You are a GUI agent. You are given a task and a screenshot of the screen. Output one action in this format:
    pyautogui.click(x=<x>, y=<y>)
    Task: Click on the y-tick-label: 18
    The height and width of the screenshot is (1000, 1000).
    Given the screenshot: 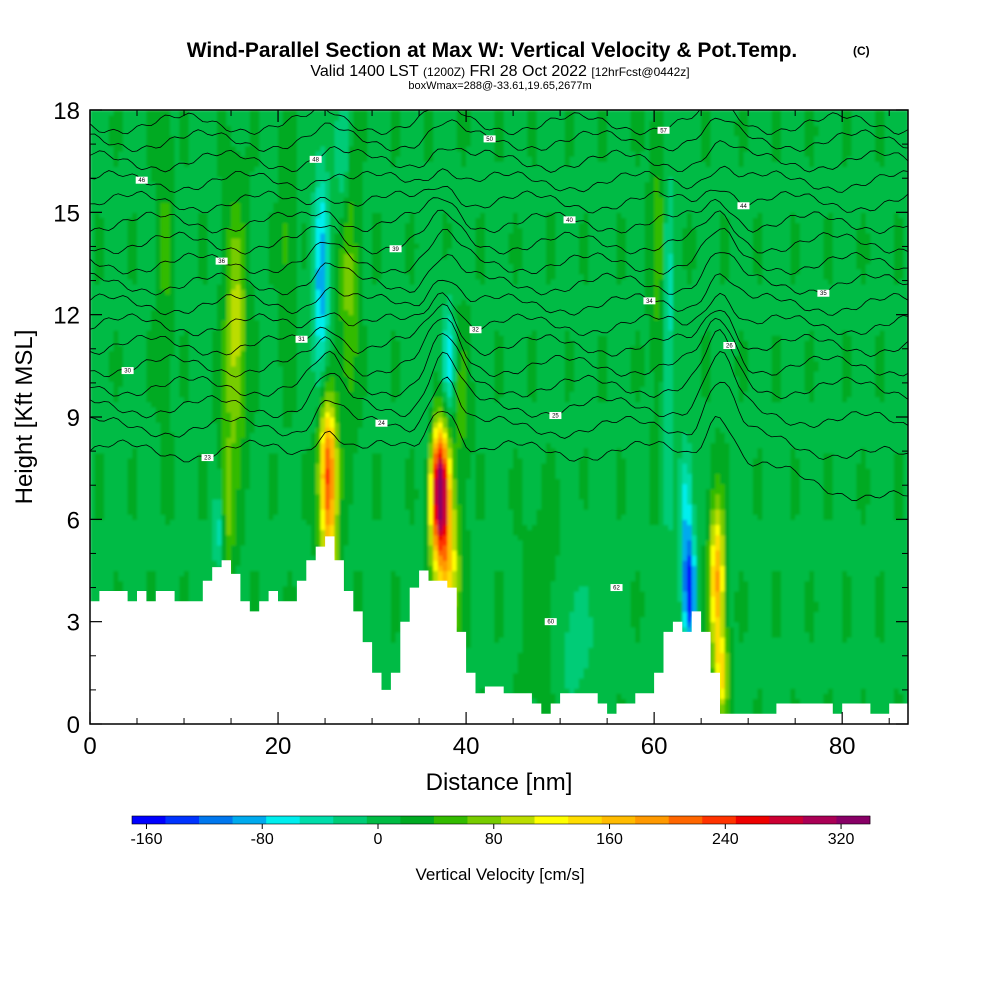 What is the action you would take?
    pyautogui.click(x=66, y=111)
    